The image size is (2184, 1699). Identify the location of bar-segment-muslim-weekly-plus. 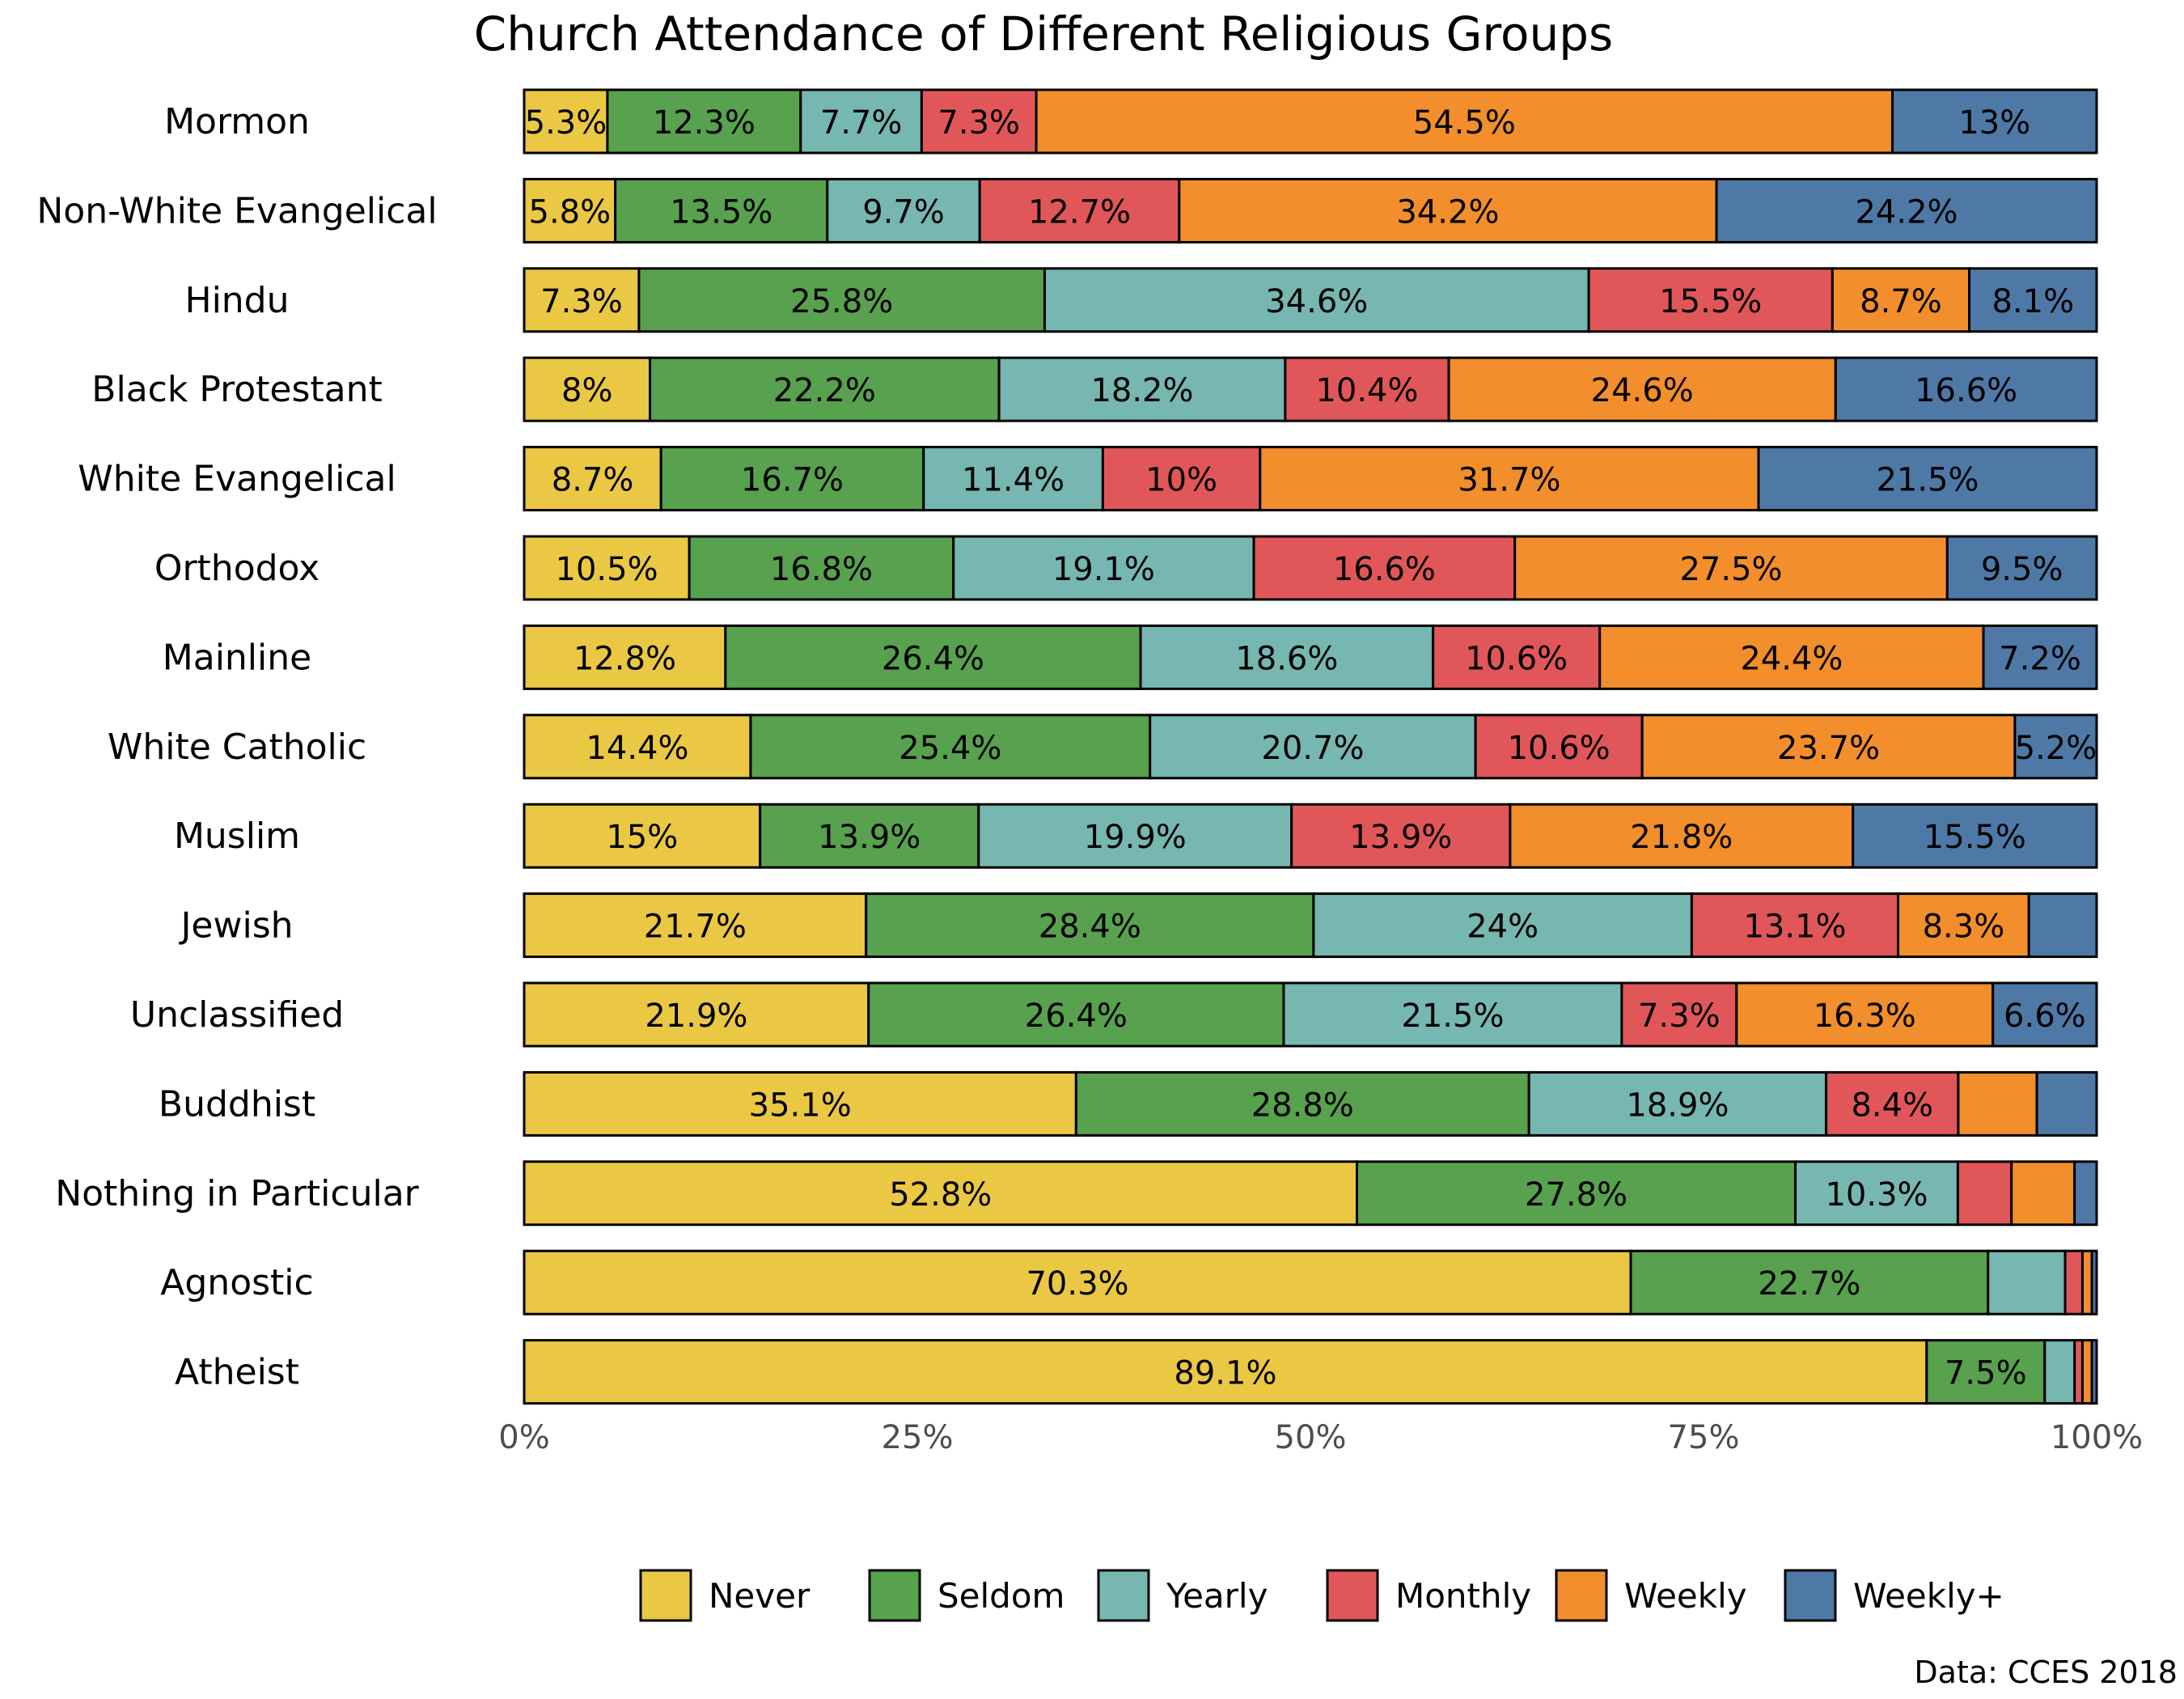
(1975, 836).